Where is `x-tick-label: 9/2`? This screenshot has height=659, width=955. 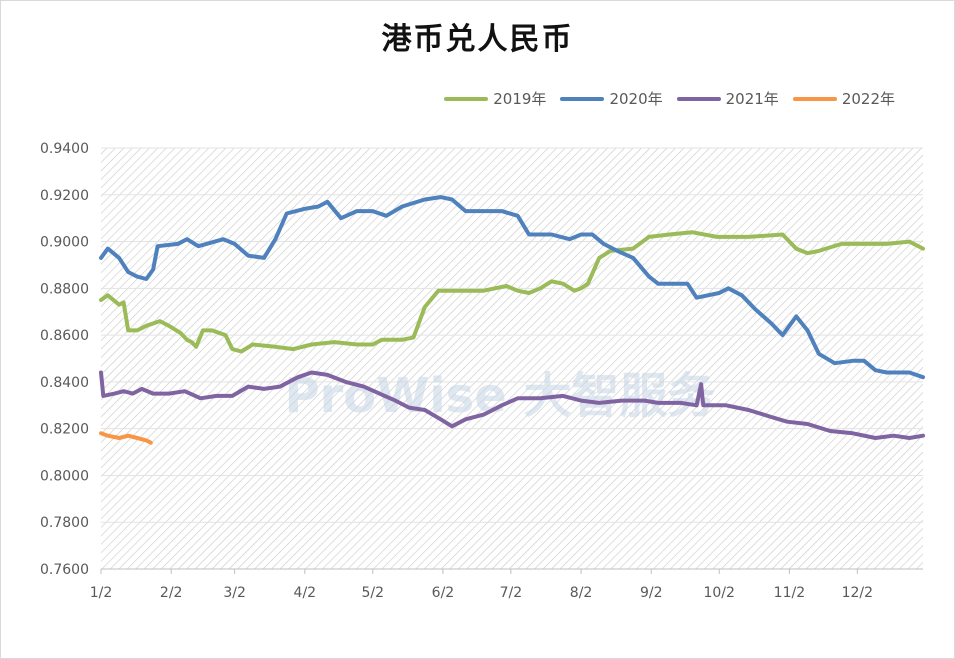
x-tick-label: 9/2 is located at coordinates (651, 593).